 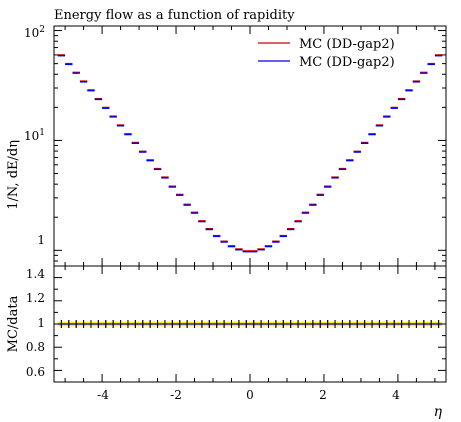 What do you see at coordinates (347, 62) in the screenshot?
I see `legend-label-2: MC (DD-gap2)` at bounding box center [347, 62].